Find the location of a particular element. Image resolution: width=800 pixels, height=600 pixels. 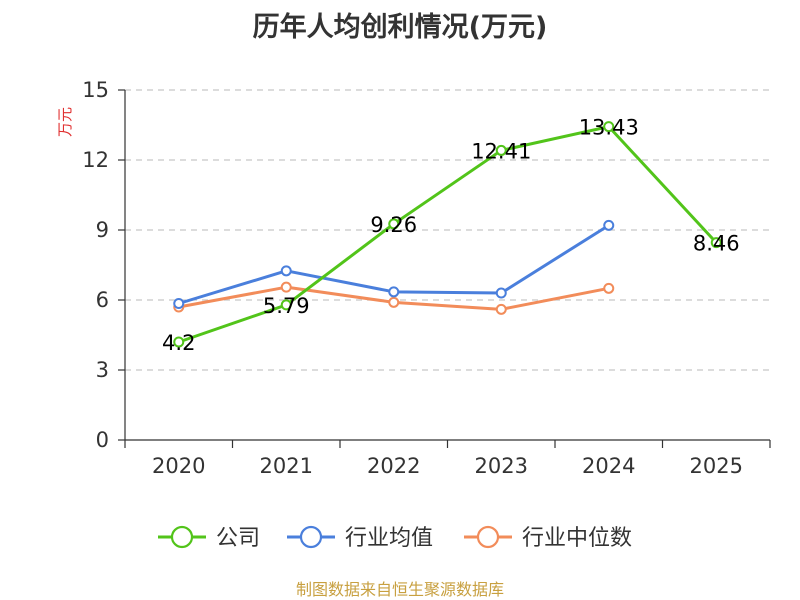

legend-label: 公司 is located at coordinates (238, 538).